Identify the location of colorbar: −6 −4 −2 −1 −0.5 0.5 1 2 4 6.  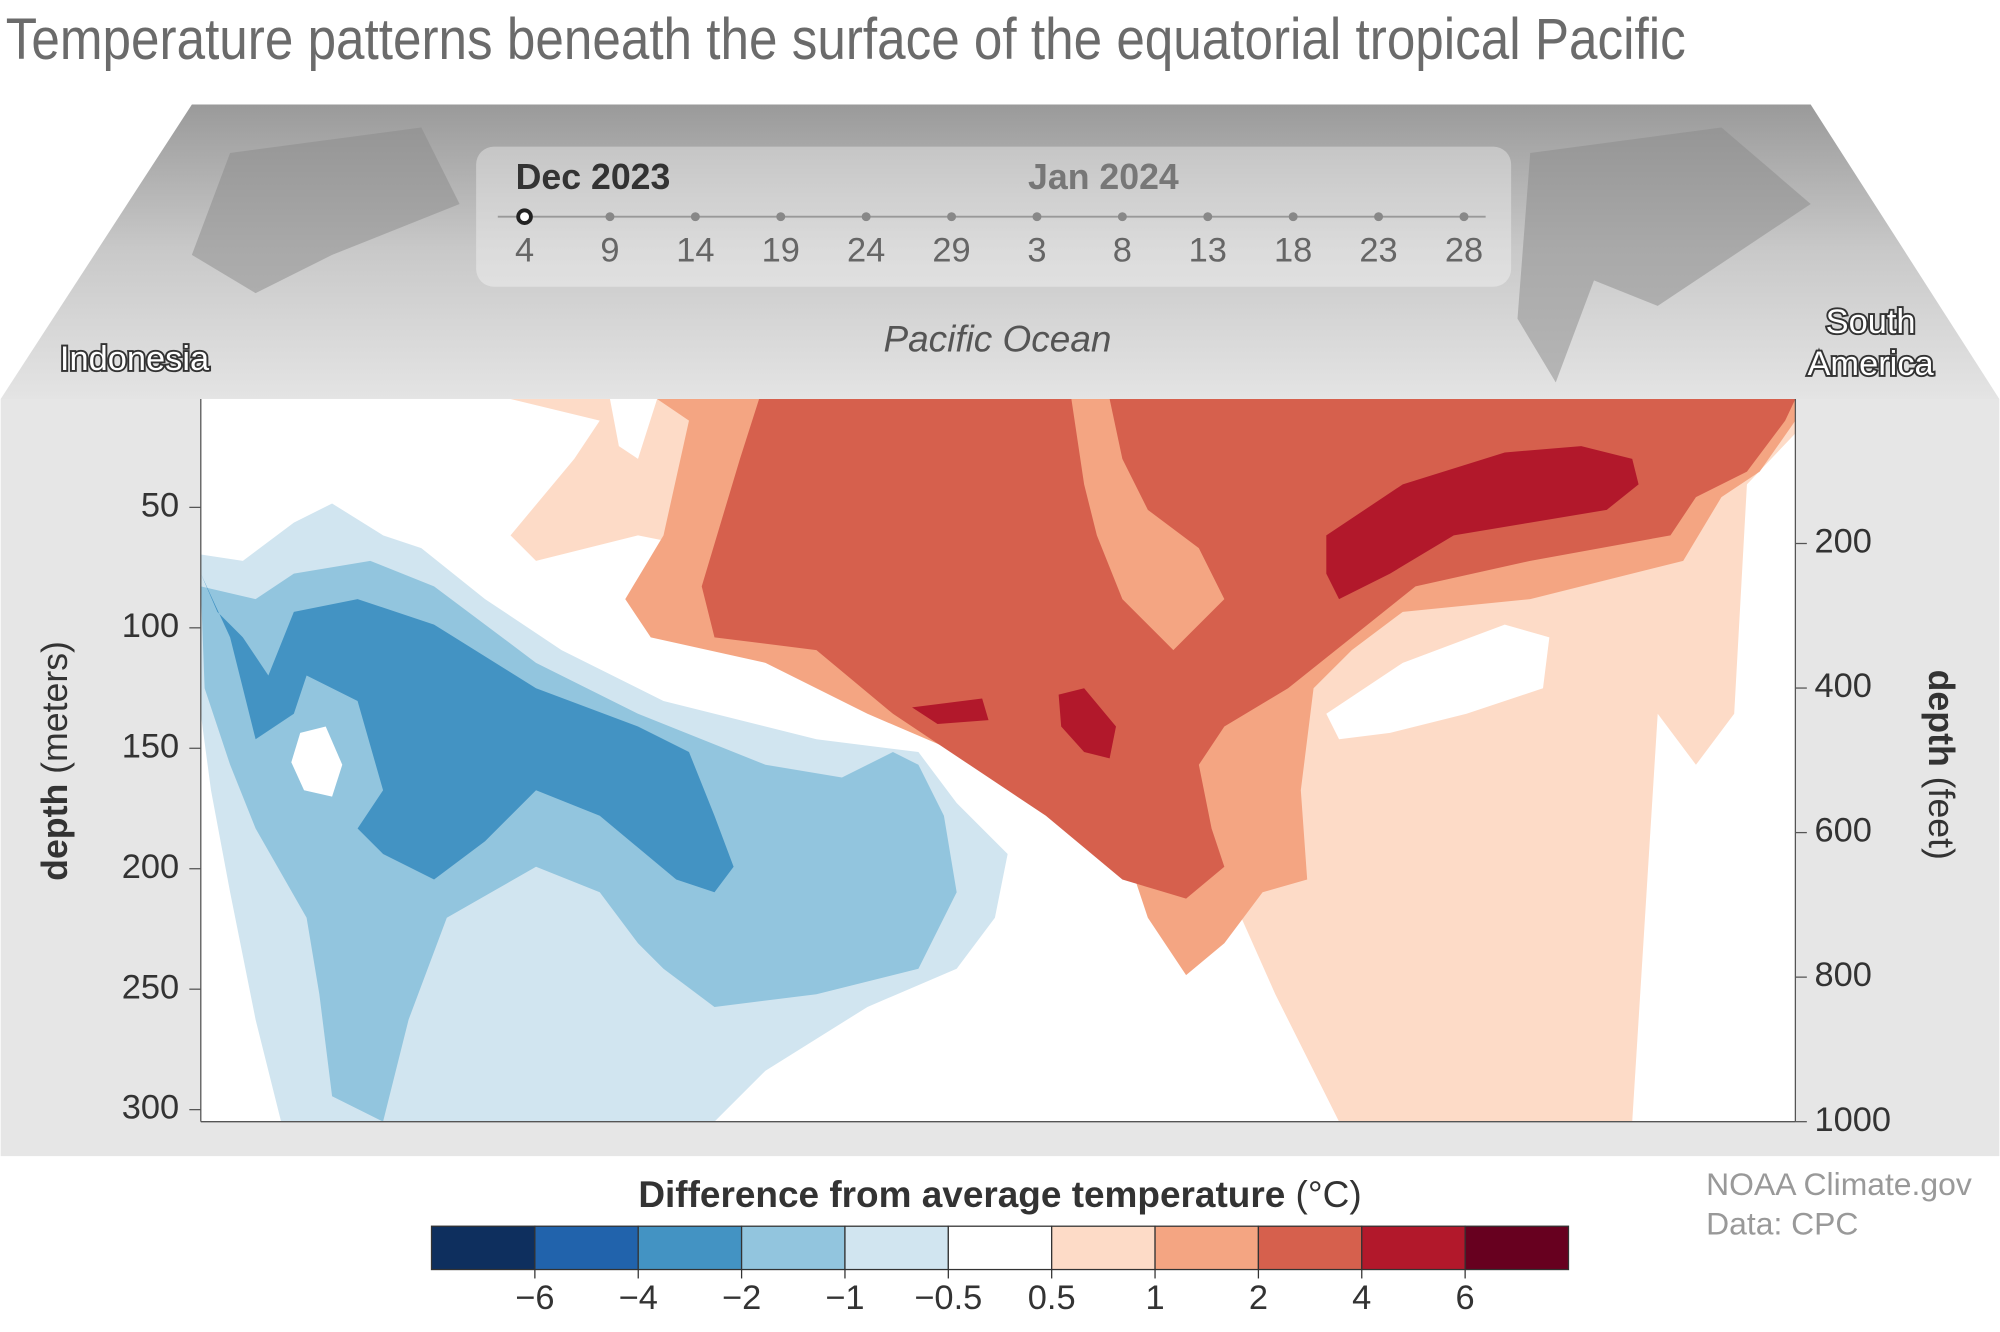
(1000, 1271).